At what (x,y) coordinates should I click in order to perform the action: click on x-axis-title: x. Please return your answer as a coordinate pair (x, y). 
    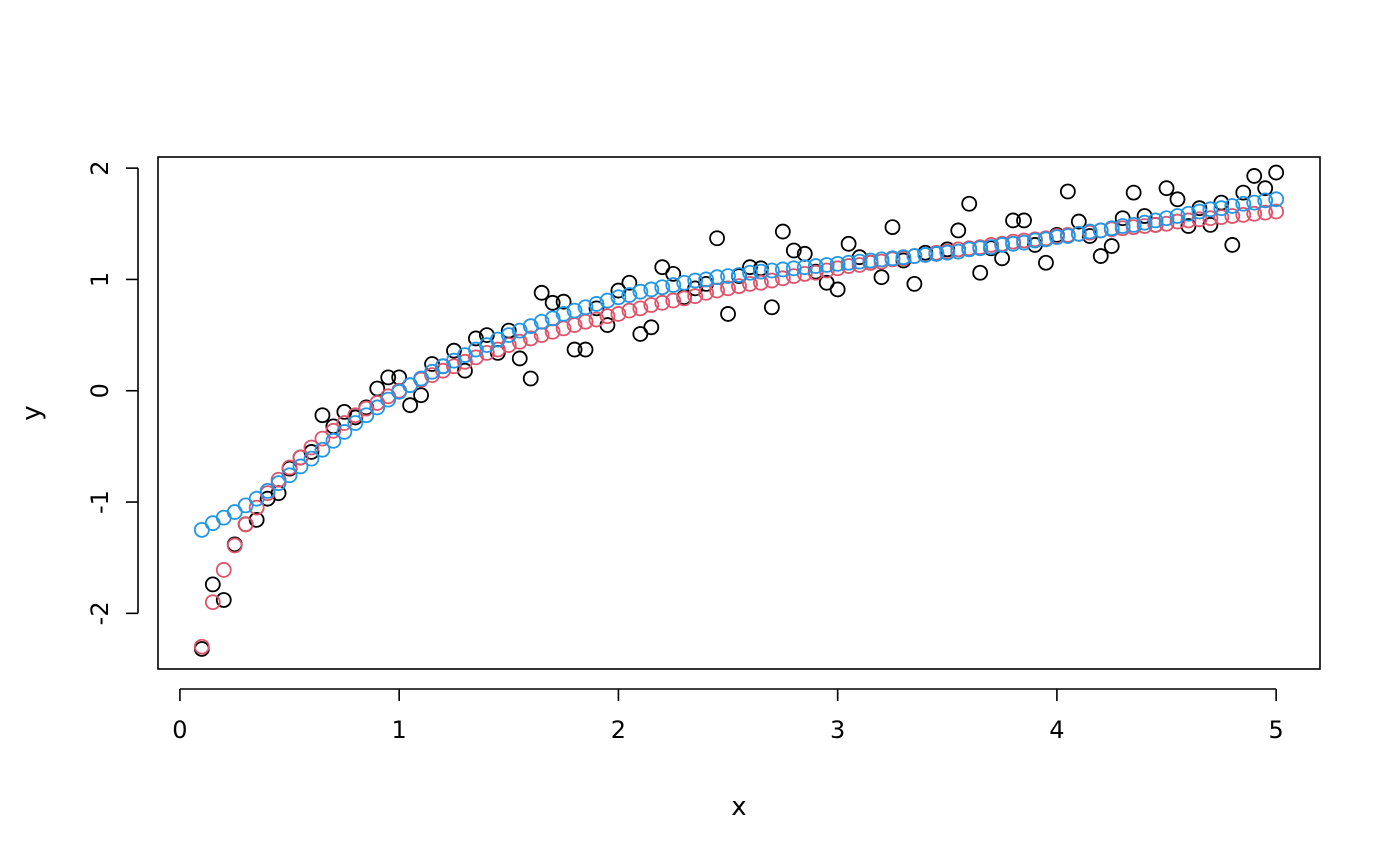
    Looking at the image, I should click on (738, 807).